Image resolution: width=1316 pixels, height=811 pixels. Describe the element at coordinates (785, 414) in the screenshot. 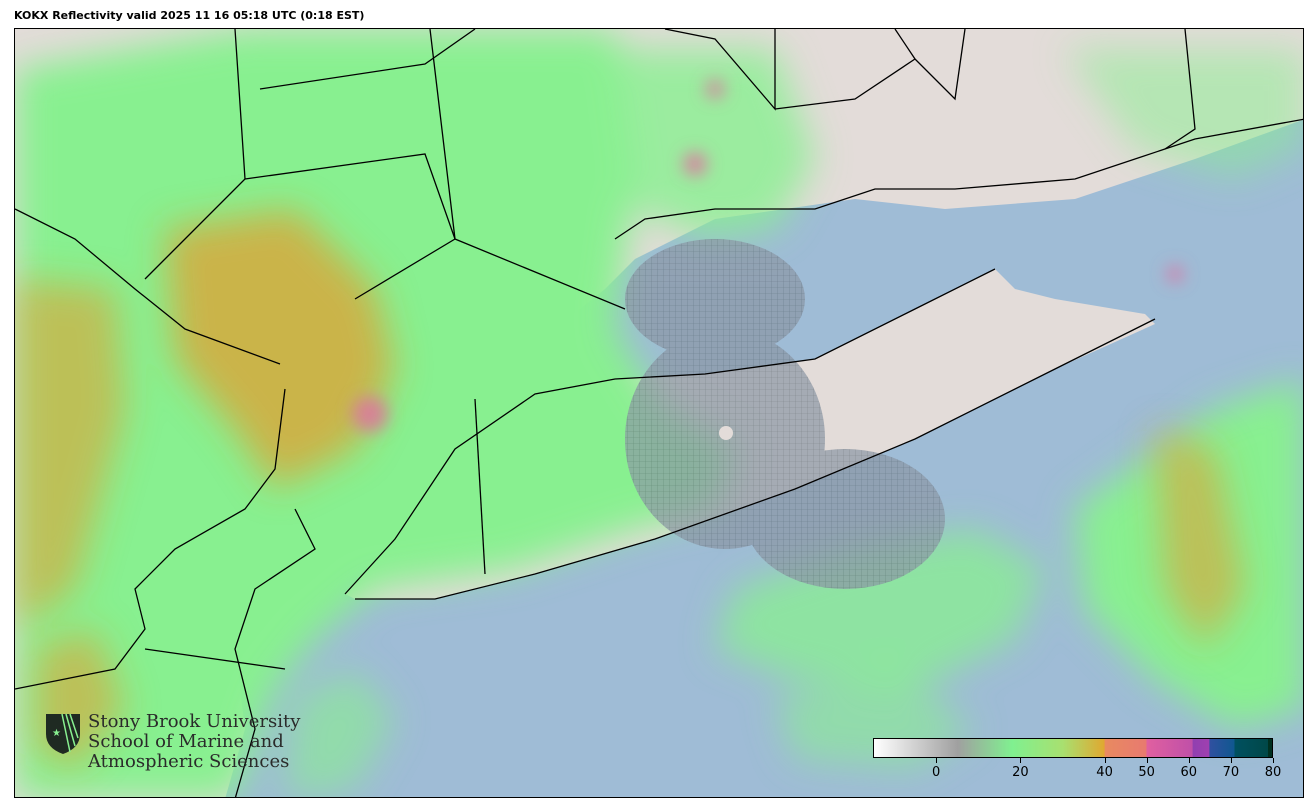

I see `clutter-area` at that location.